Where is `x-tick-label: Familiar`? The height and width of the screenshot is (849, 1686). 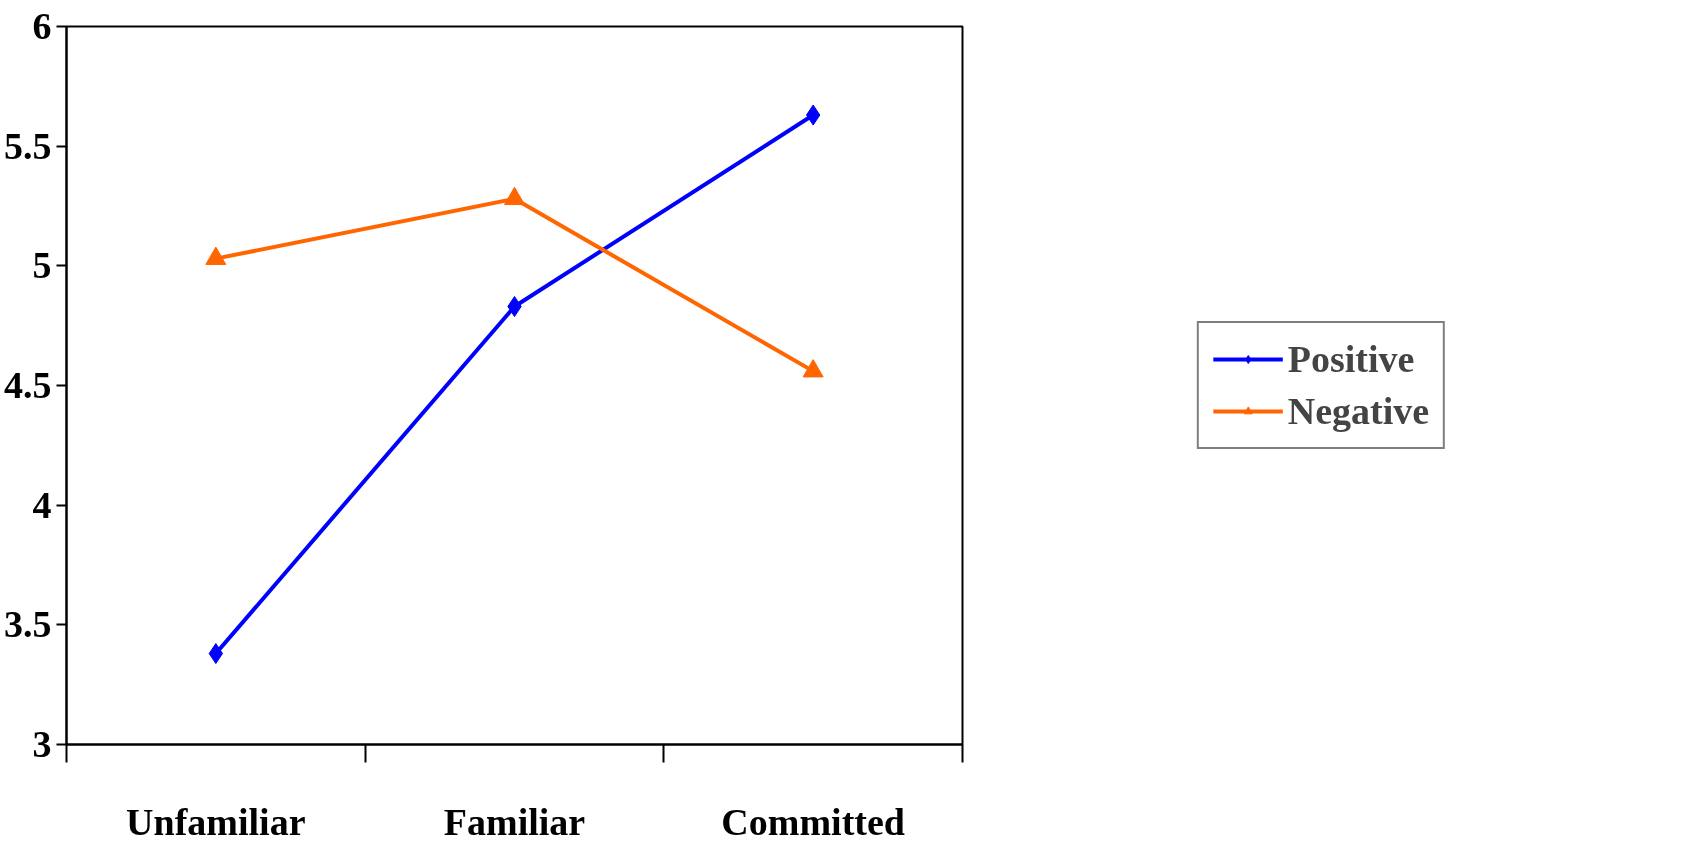 x-tick-label: Familiar is located at coordinates (514, 821).